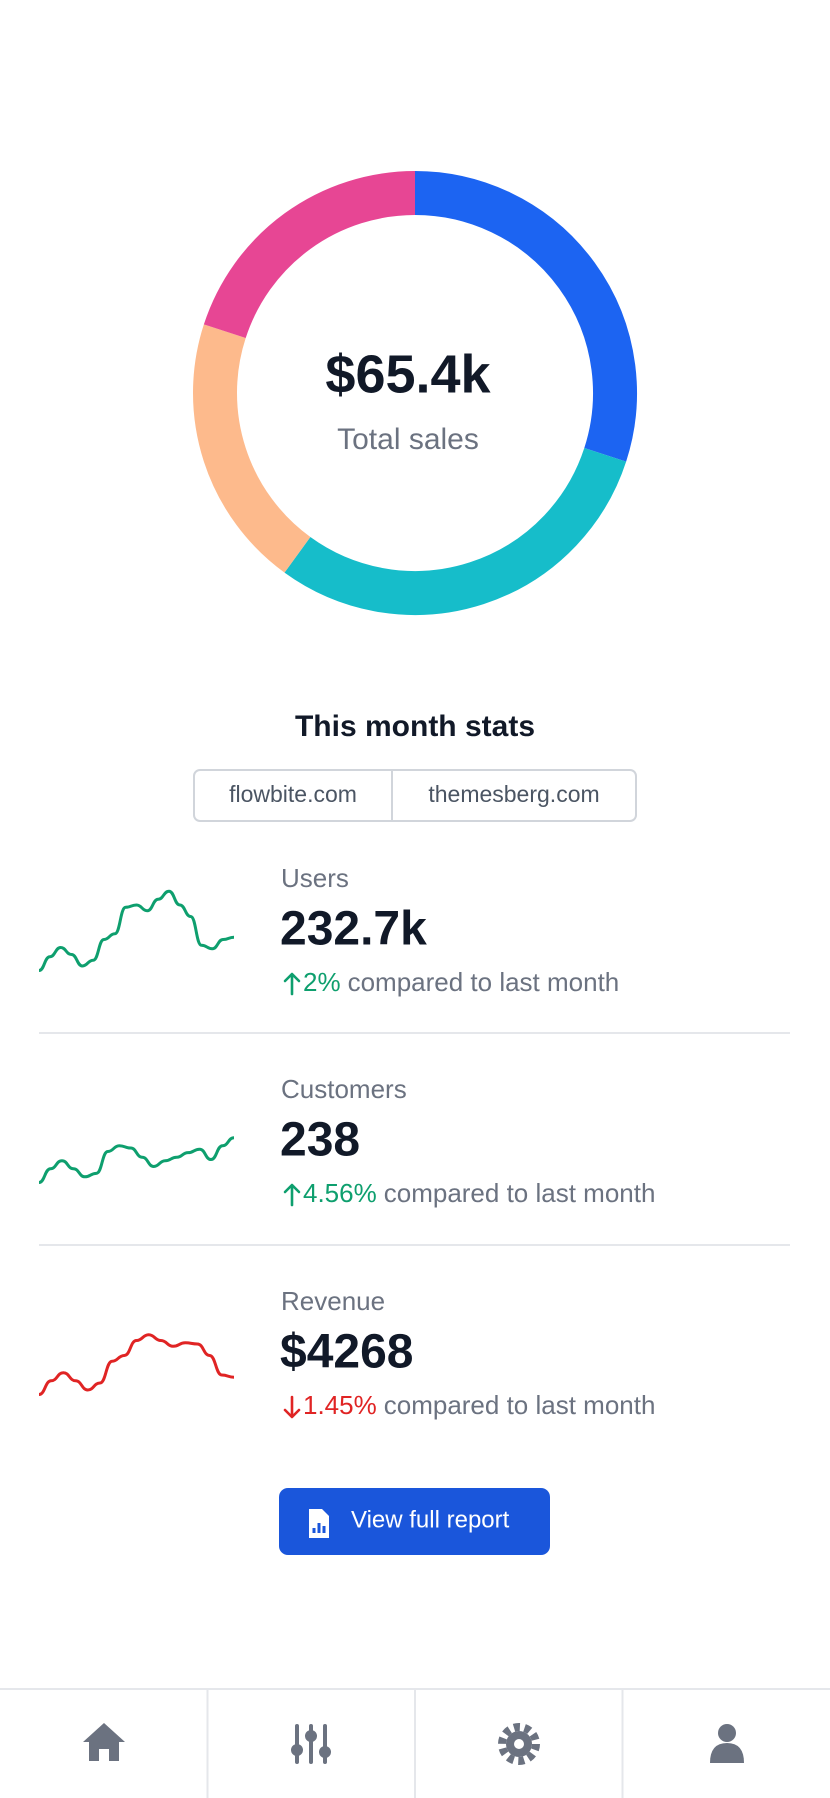 The height and width of the screenshot is (1798, 830). I want to click on stat-change-line: 1.45% compared to last month, so click(479, 1405).